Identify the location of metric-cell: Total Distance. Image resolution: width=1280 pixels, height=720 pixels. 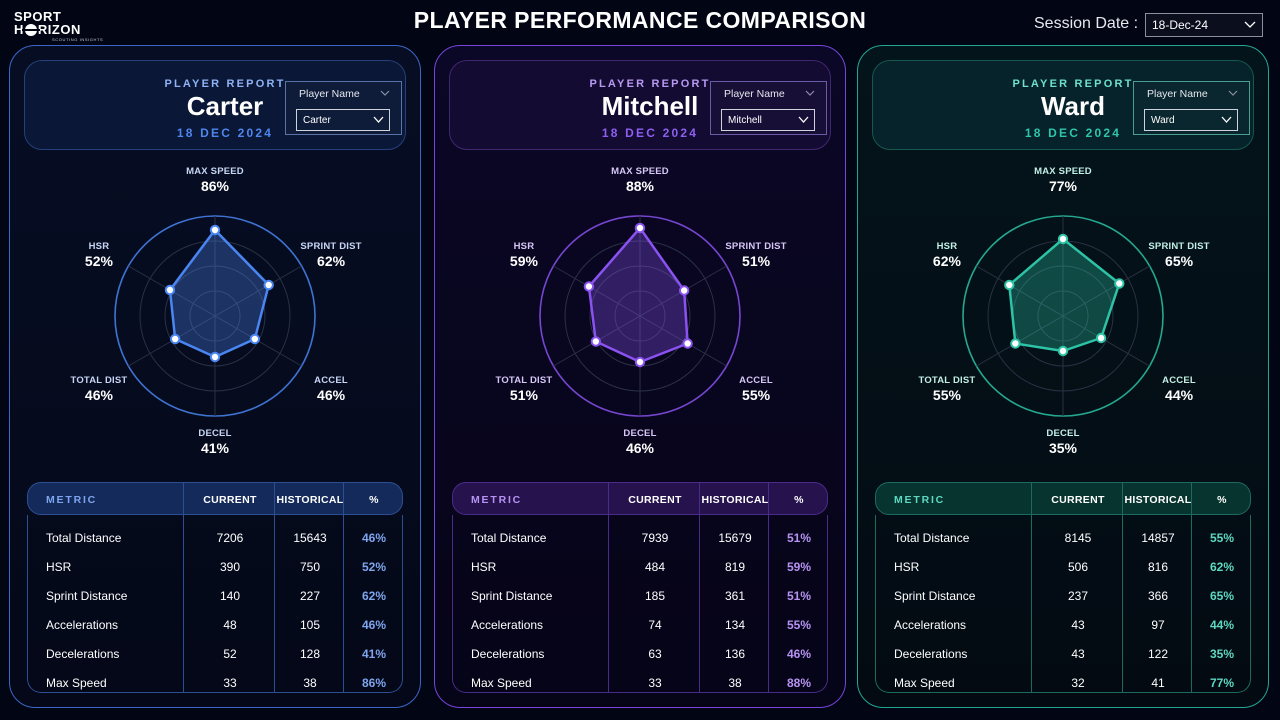
(84, 538).